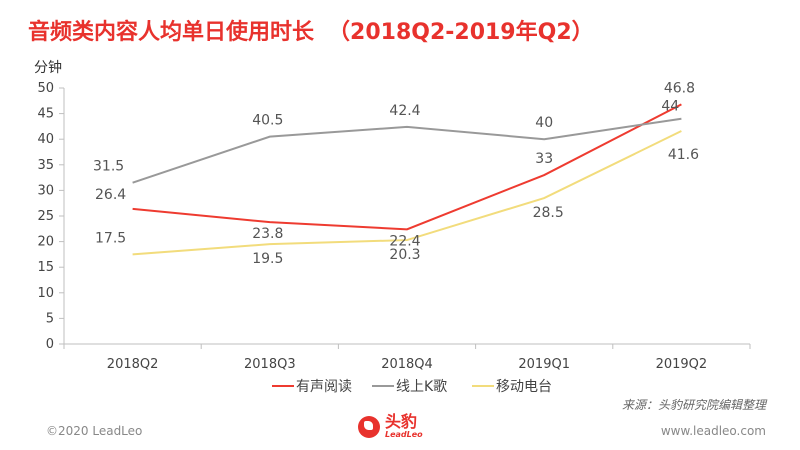 This screenshot has width=800, height=450. Describe the element at coordinates (404, 111) in the screenshot. I see `data-label: 42.4` at that location.